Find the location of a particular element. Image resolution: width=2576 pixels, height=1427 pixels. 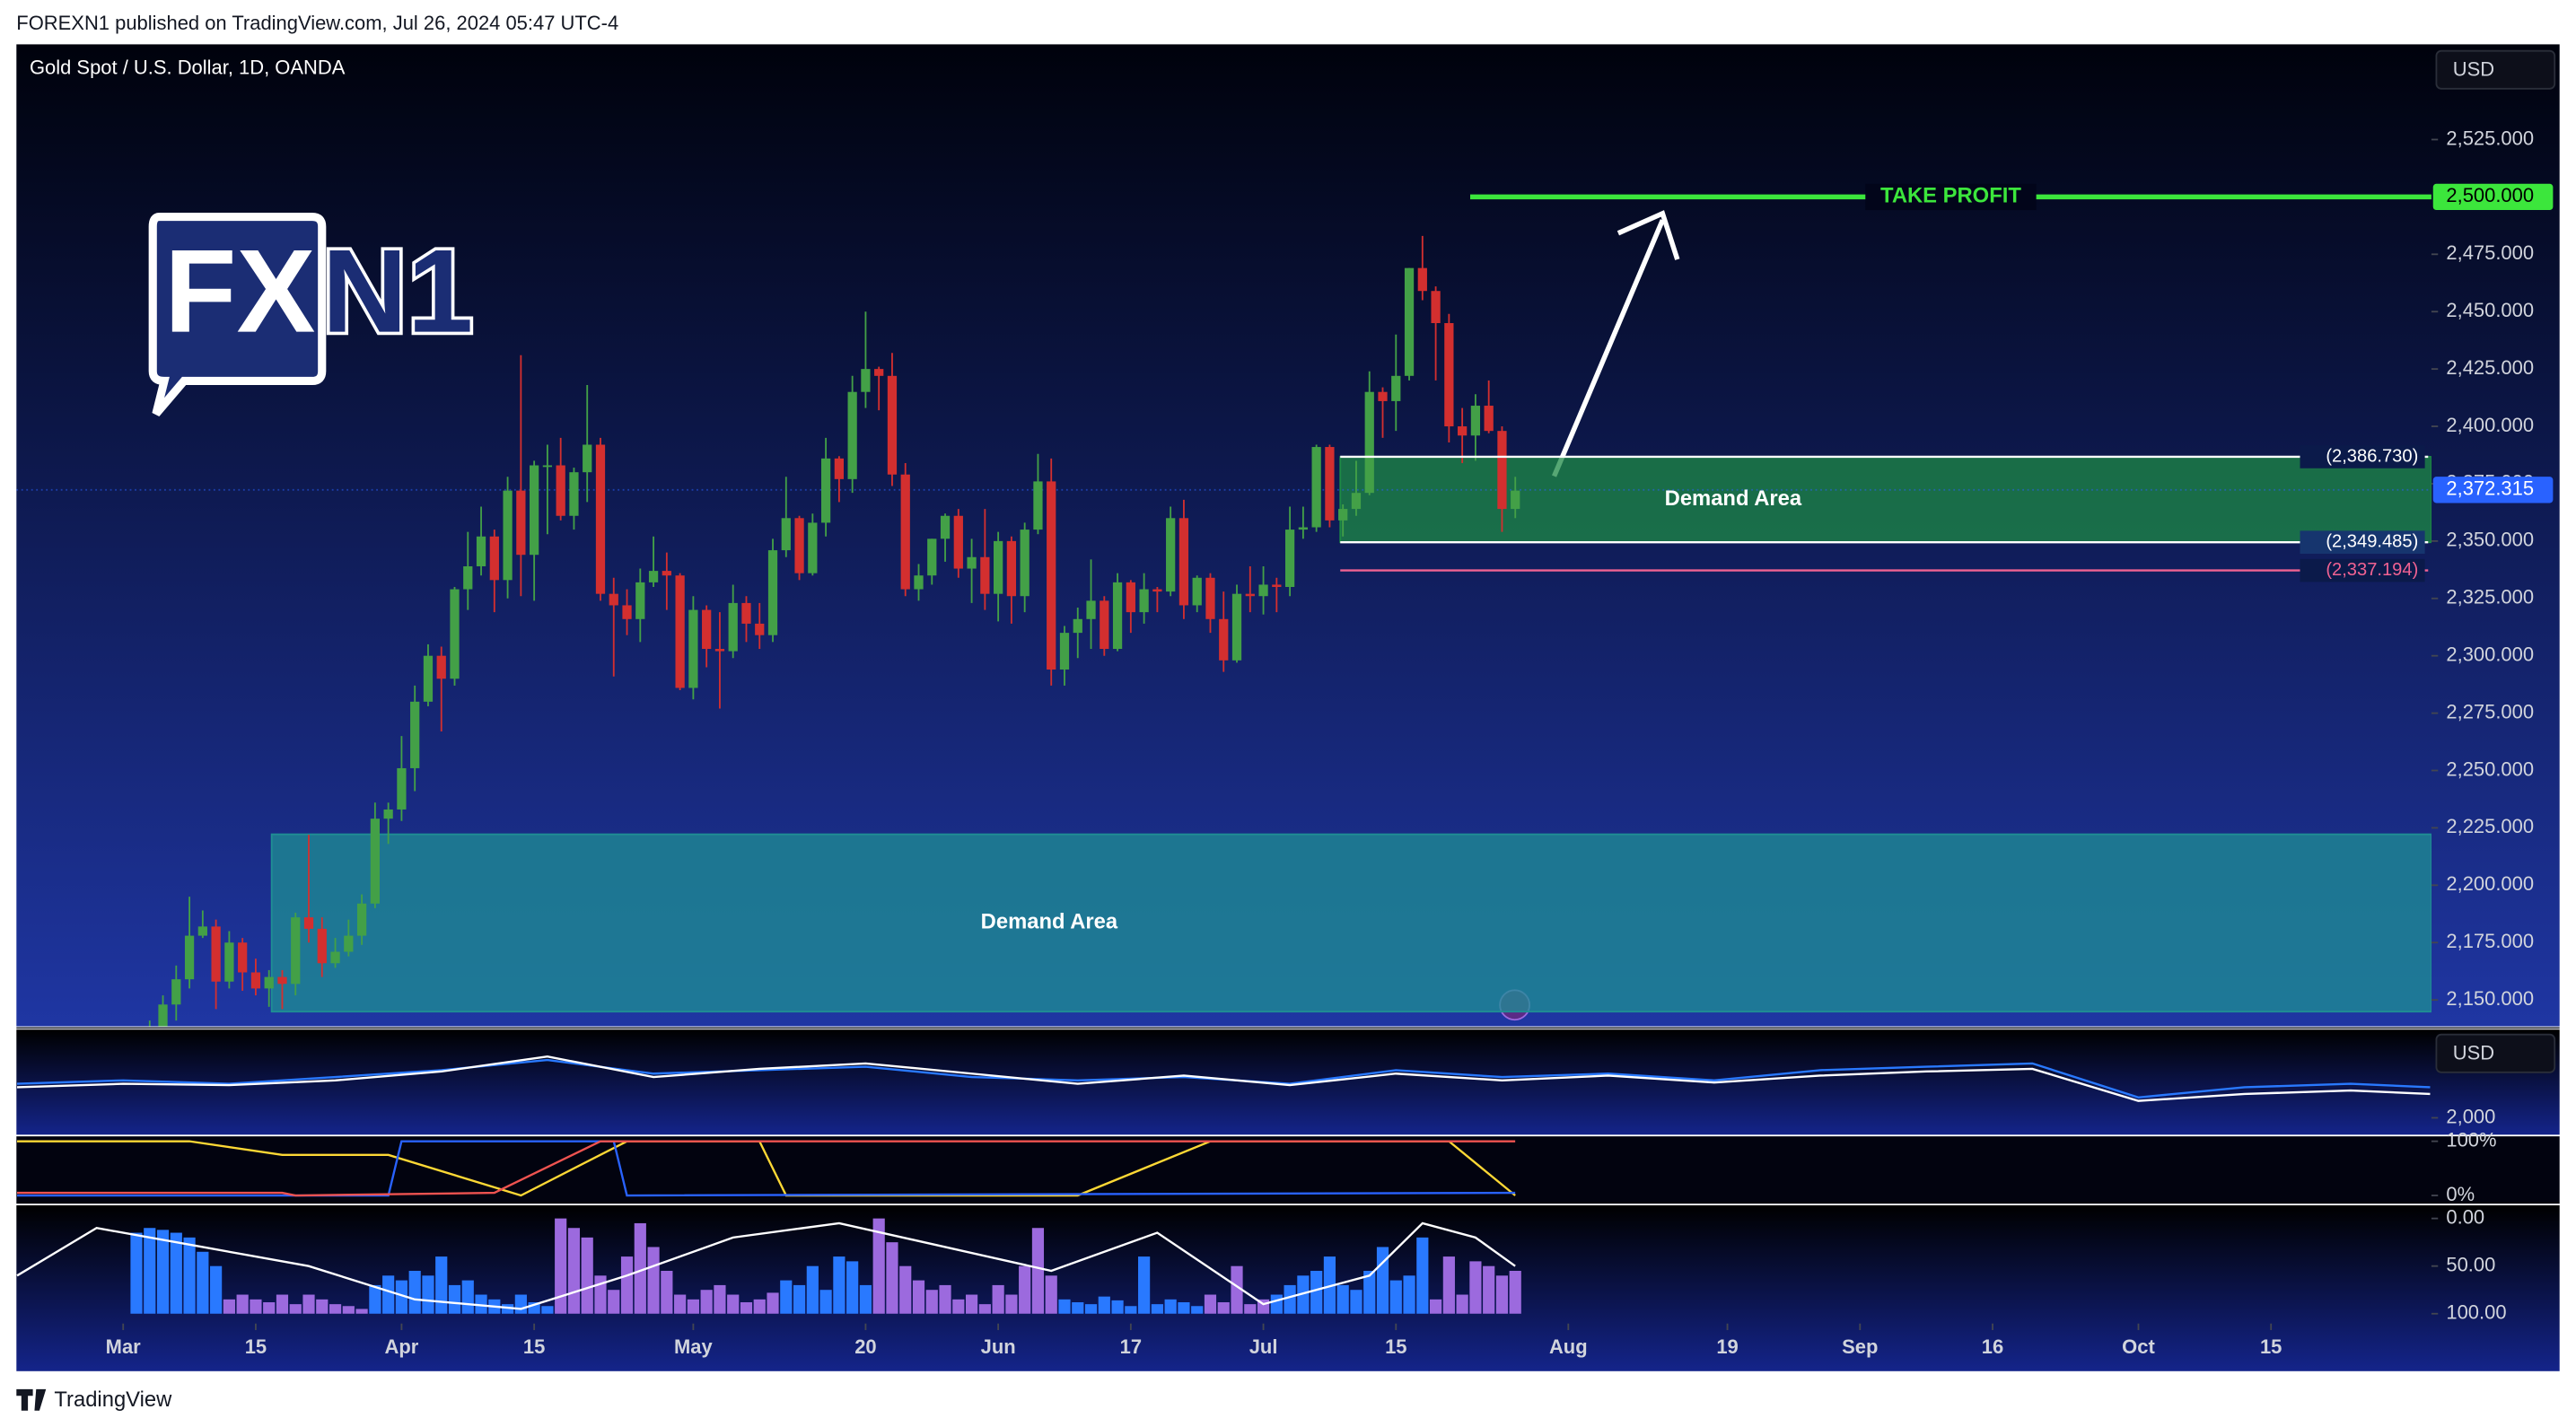

y-tick-label: 0.00 is located at coordinates (2465, 1216).